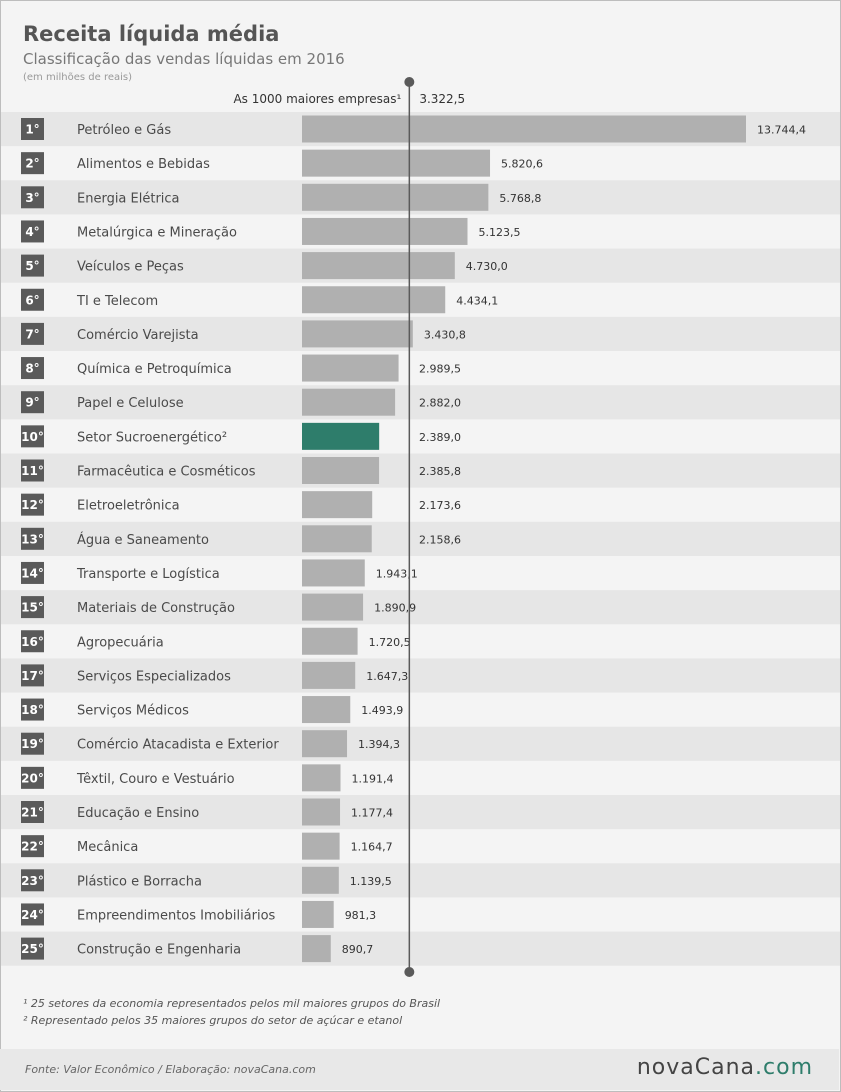  Describe the element at coordinates (358, 949) in the screenshot. I see `data-label: 890,7` at that location.